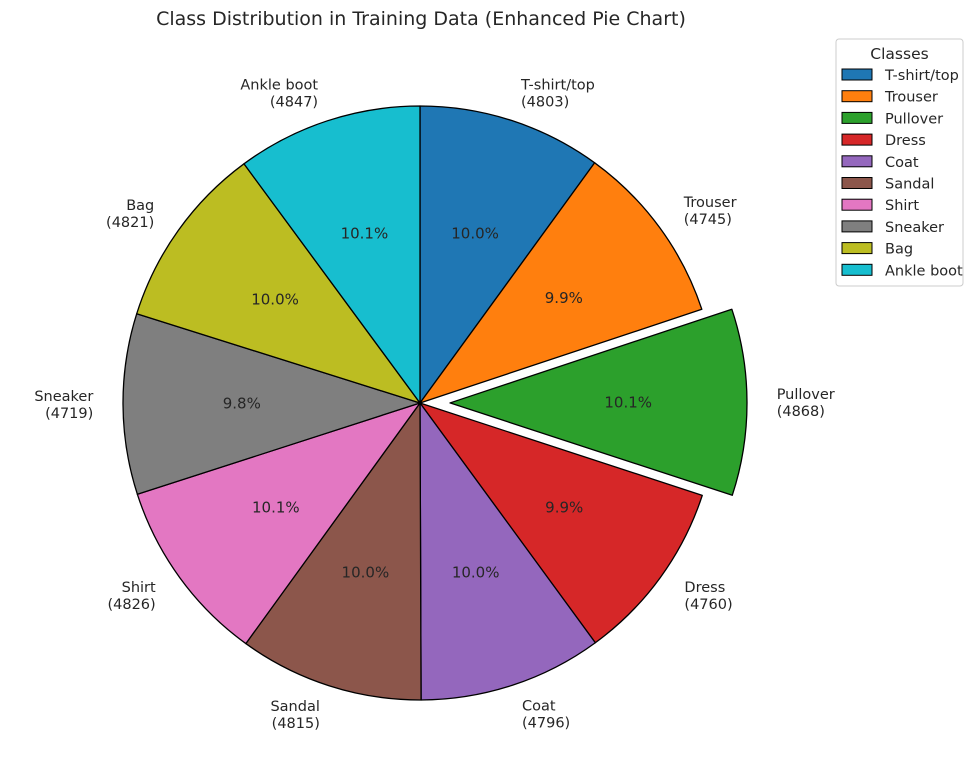 This screenshot has height=784, width=973. Describe the element at coordinates (806, 403) in the screenshot. I see `slice-label-pullover: Pullover (4868)` at that location.